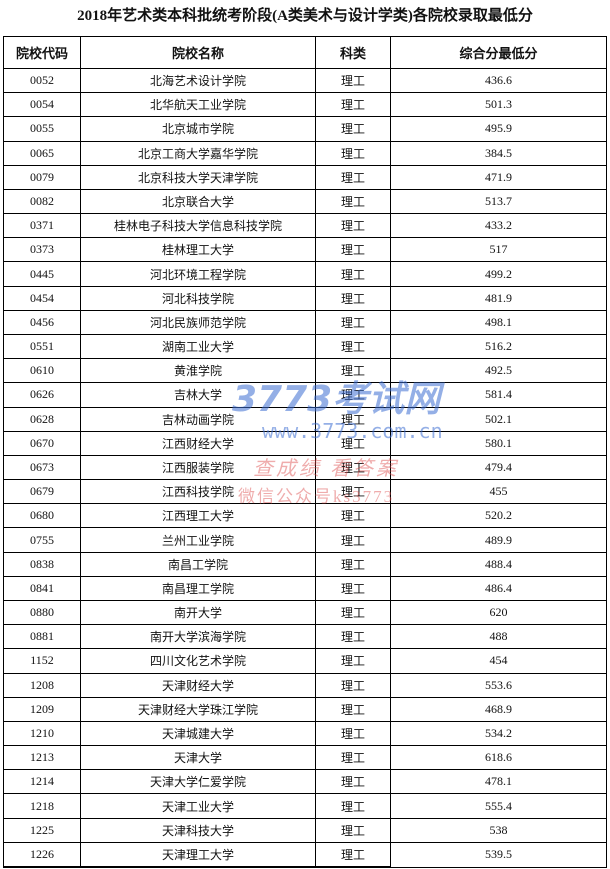 The width and height of the screenshot is (610, 869). I want to click on table-cell: 0079, so click(42, 177).